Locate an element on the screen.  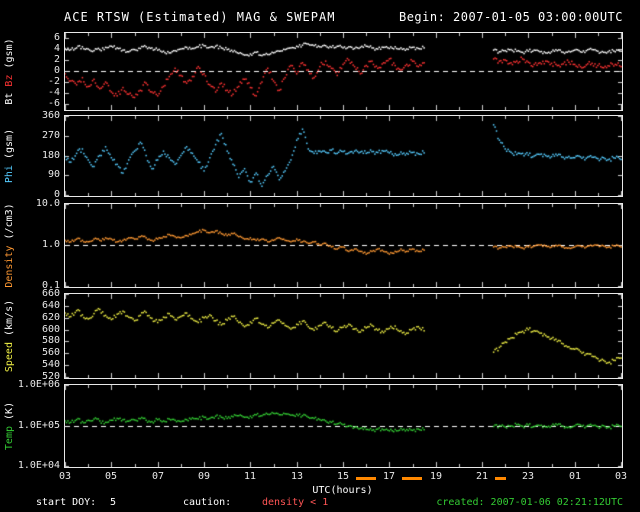
y-tick-label: 620 is located at coordinates (50, 317).